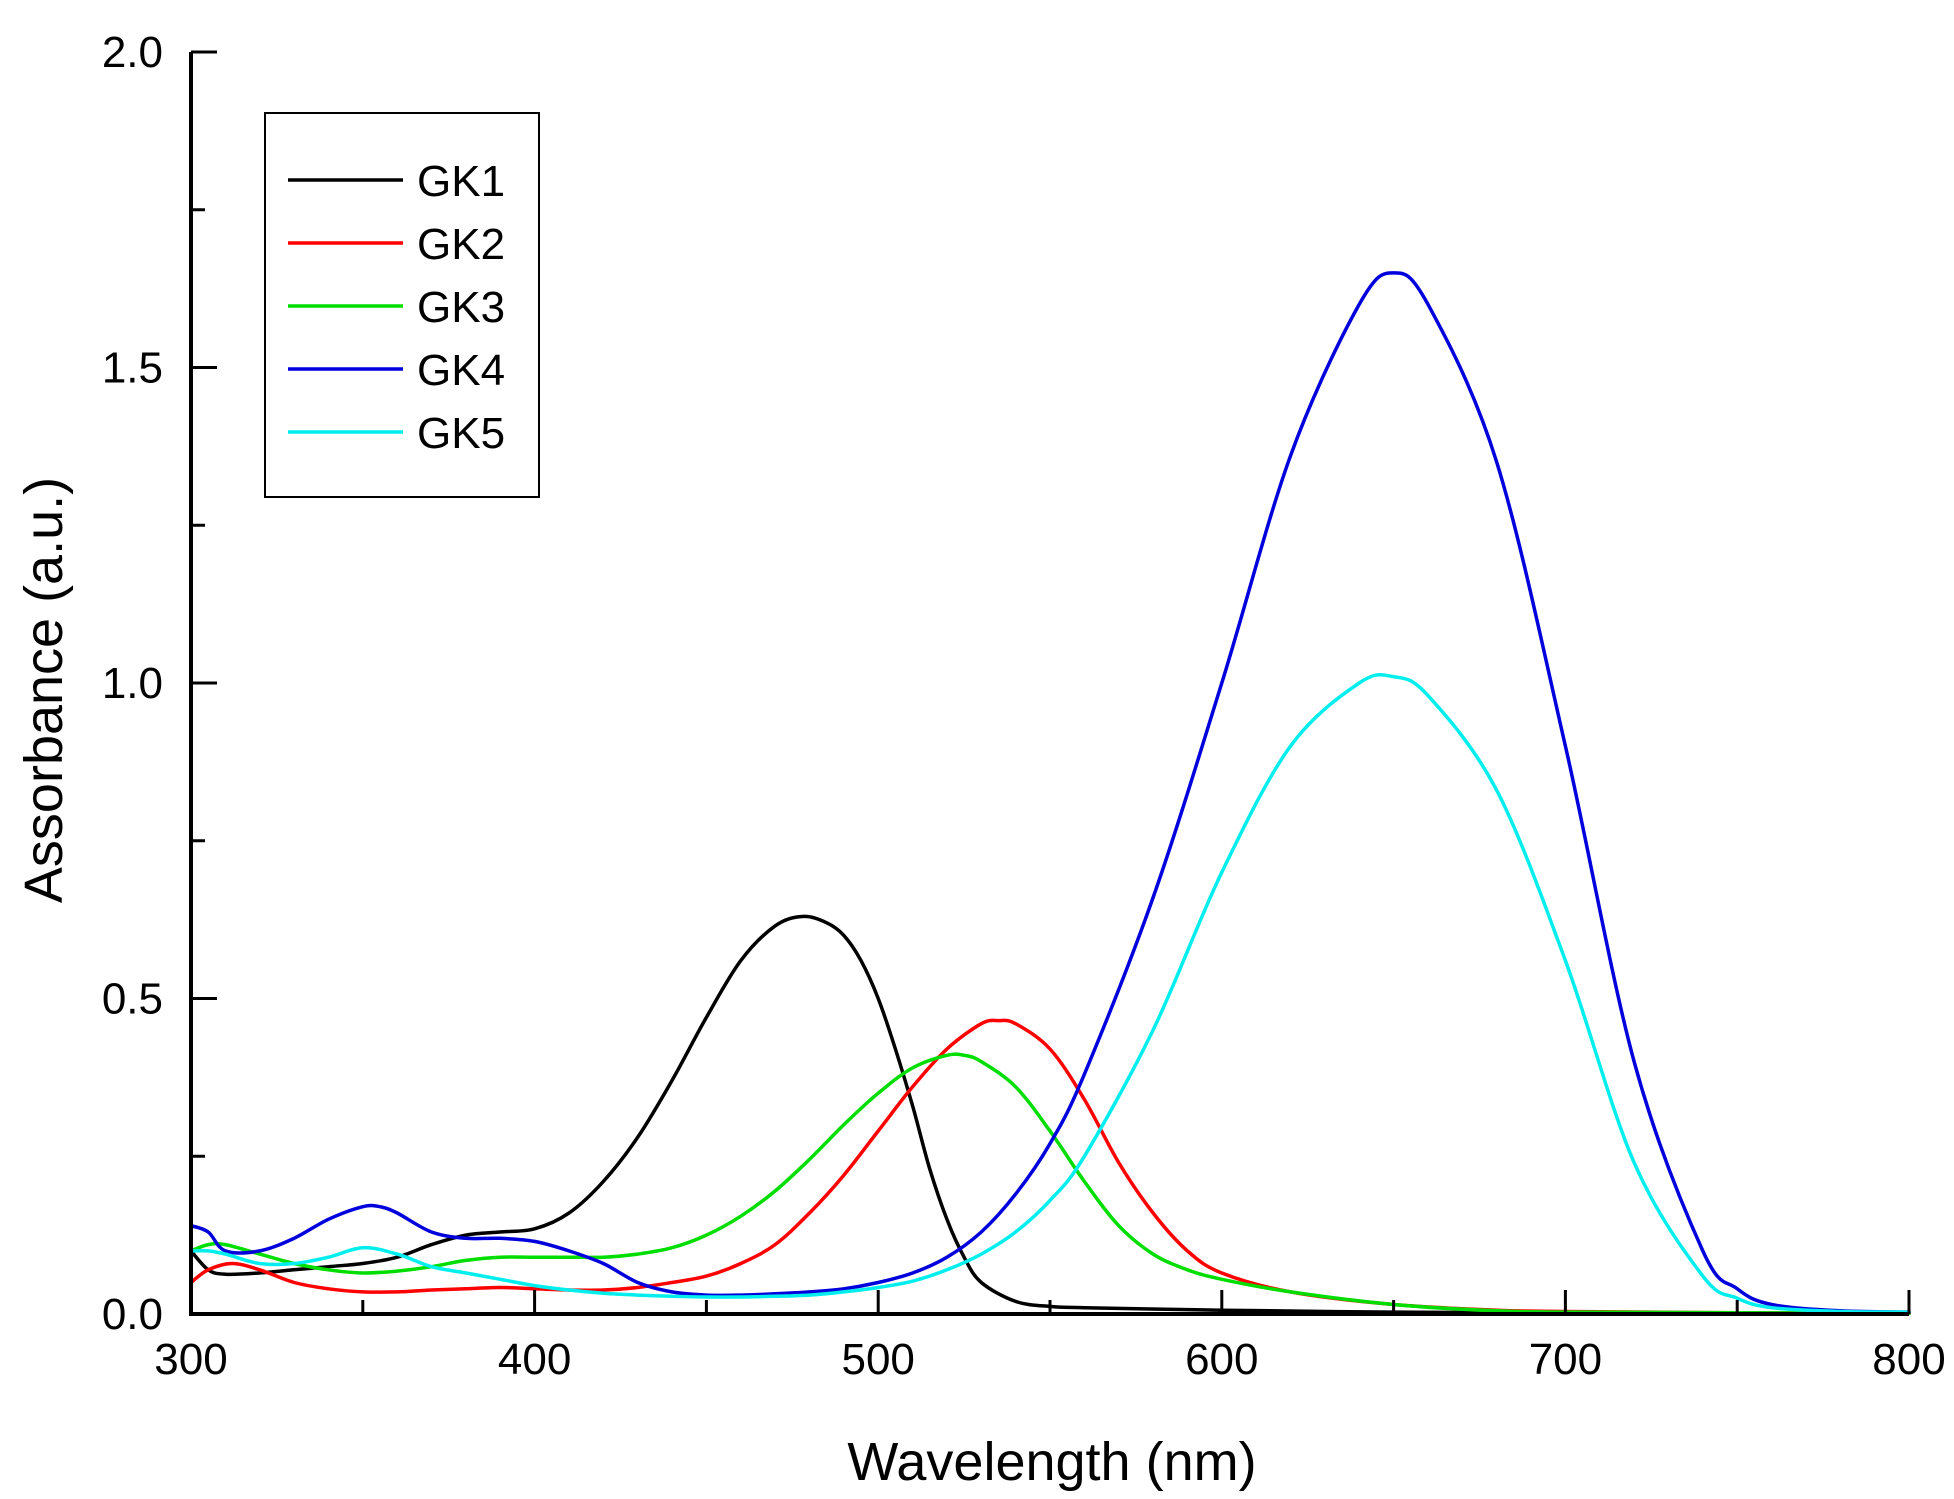 The image size is (1954, 1499). I want to click on y-tick-label: 1.0, so click(132, 683).